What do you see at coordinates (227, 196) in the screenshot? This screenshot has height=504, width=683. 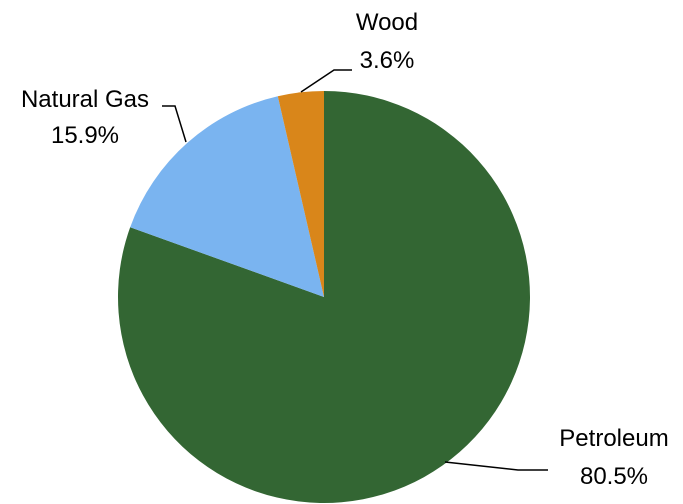 I see `pie-slice-natural-gas` at bounding box center [227, 196].